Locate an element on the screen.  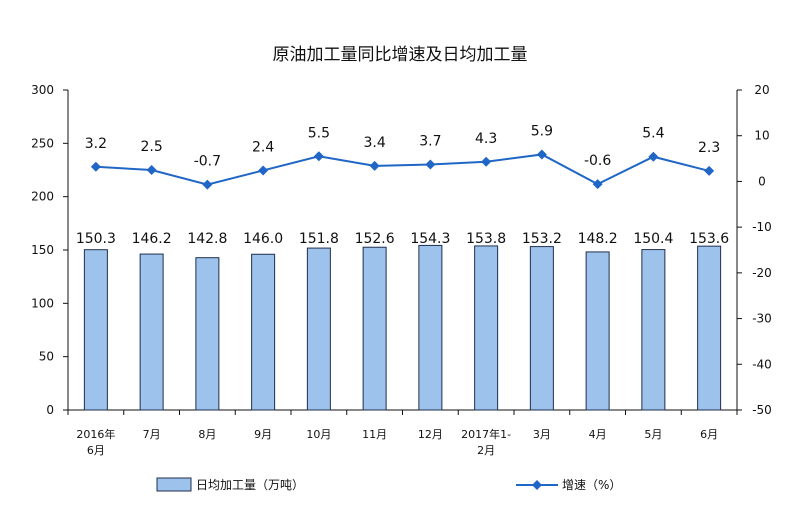
bar-data-label: 153.8 is located at coordinates (486, 239).